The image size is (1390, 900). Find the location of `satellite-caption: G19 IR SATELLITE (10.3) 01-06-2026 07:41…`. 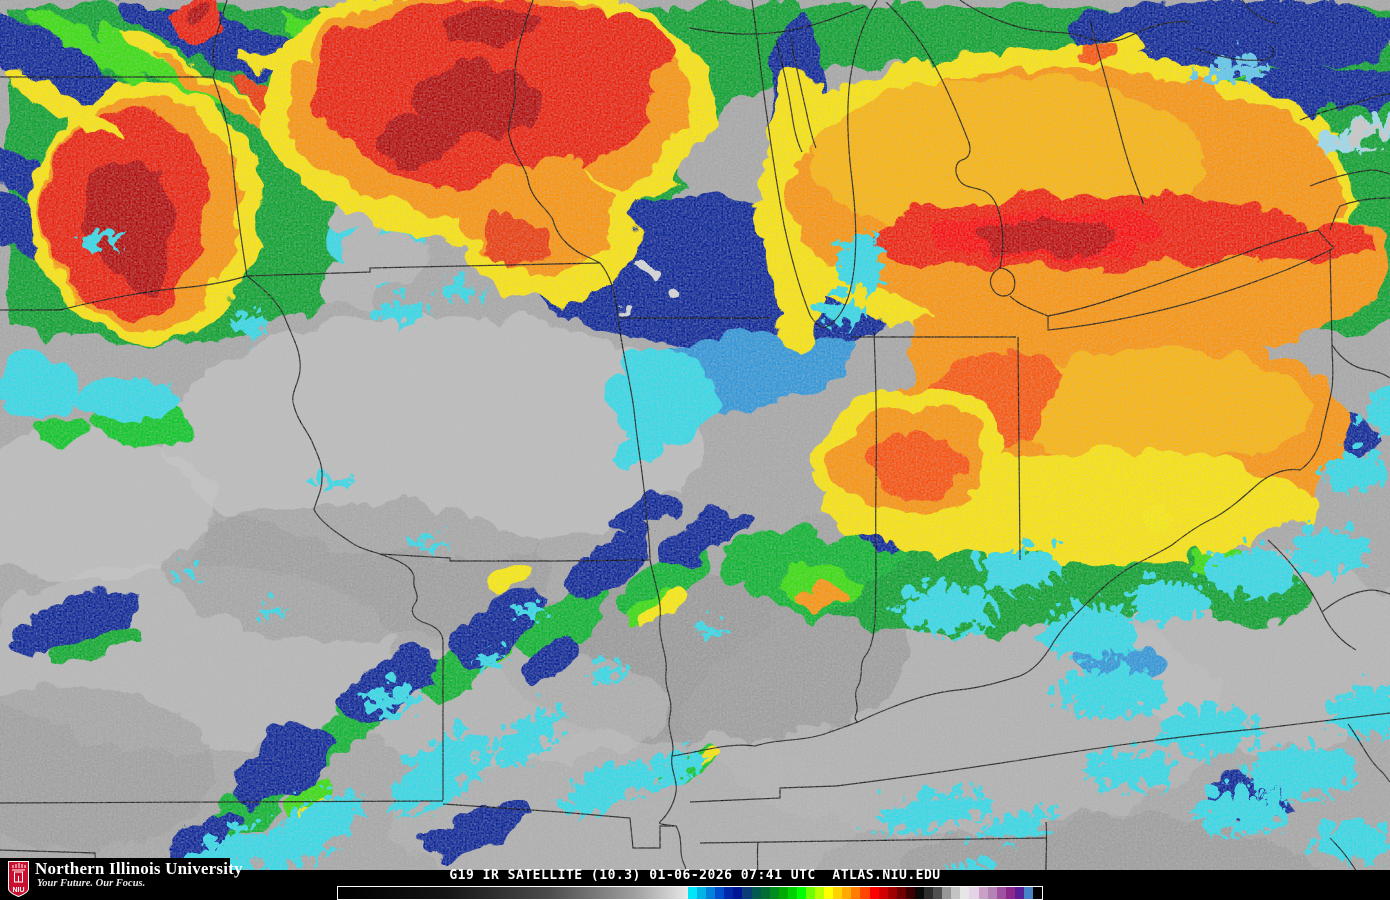

satellite-caption: G19 IR SATELLITE (10.3) 01-06-2026 07:41… is located at coordinates (695, 875).